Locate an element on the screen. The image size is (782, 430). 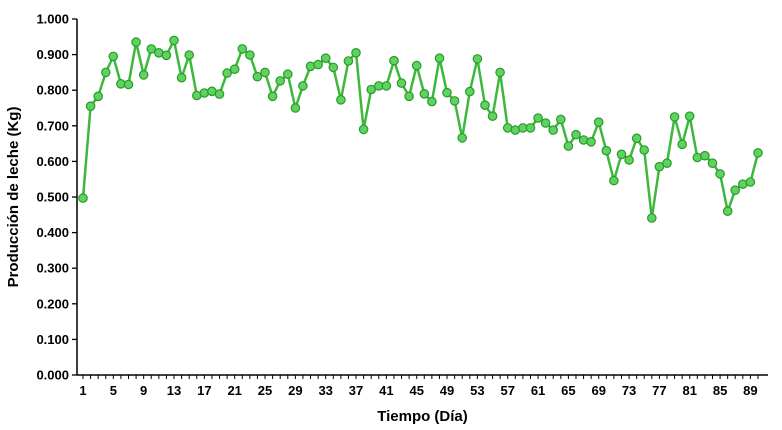
x-tick-label: 13 is located at coordinates (174, 390).